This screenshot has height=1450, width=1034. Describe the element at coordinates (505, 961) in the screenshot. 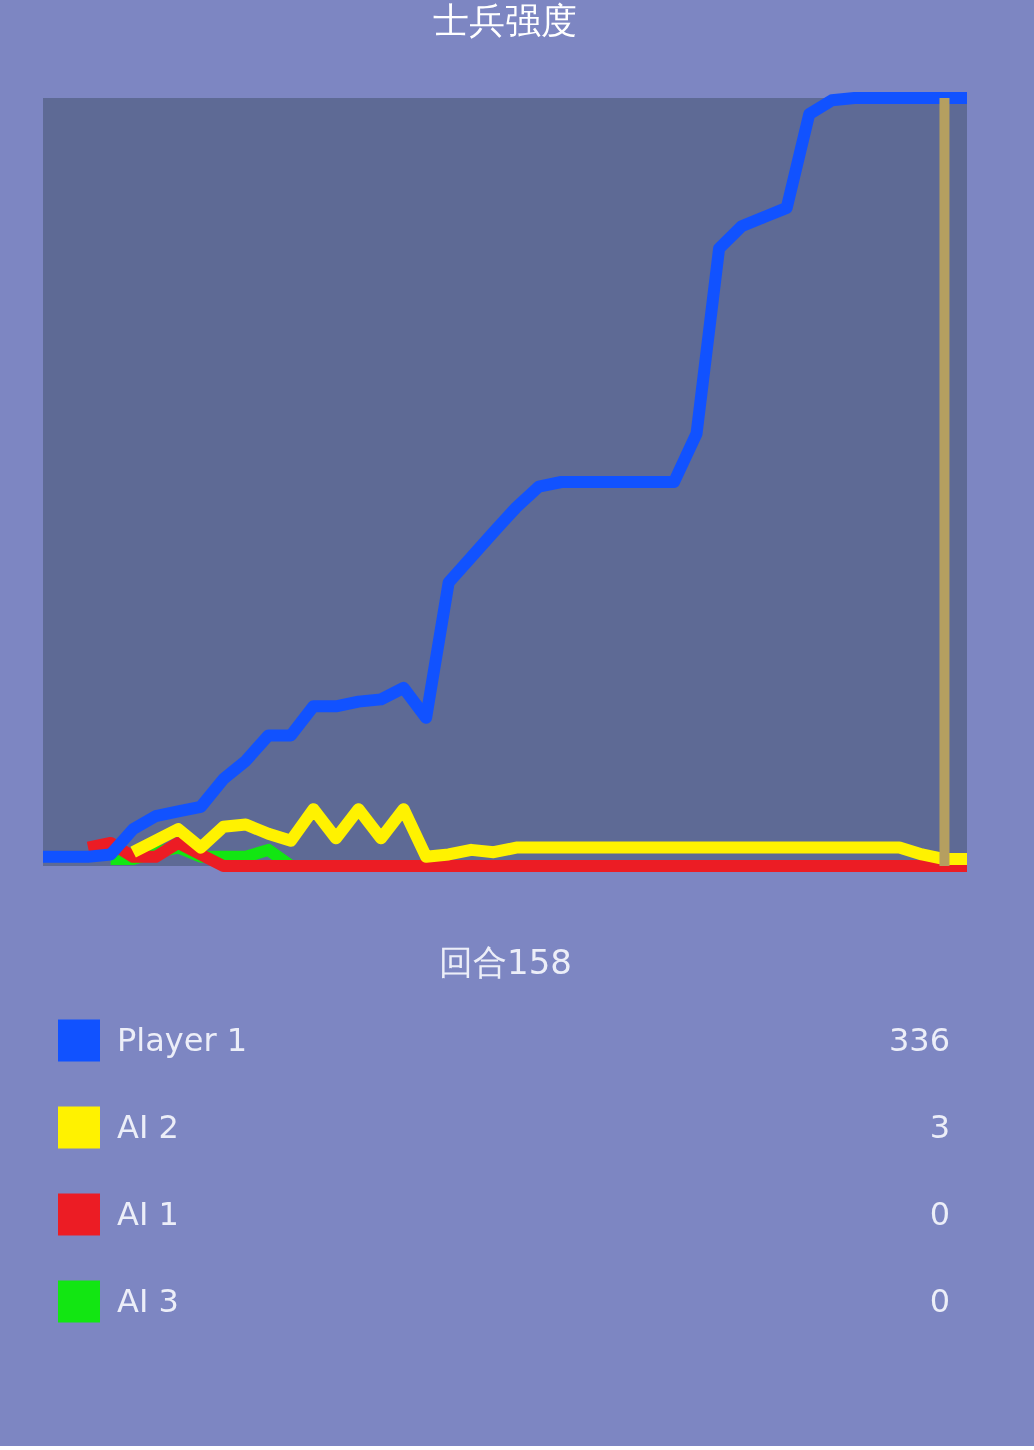

I see `x-axis-title: 回合158` at that location.